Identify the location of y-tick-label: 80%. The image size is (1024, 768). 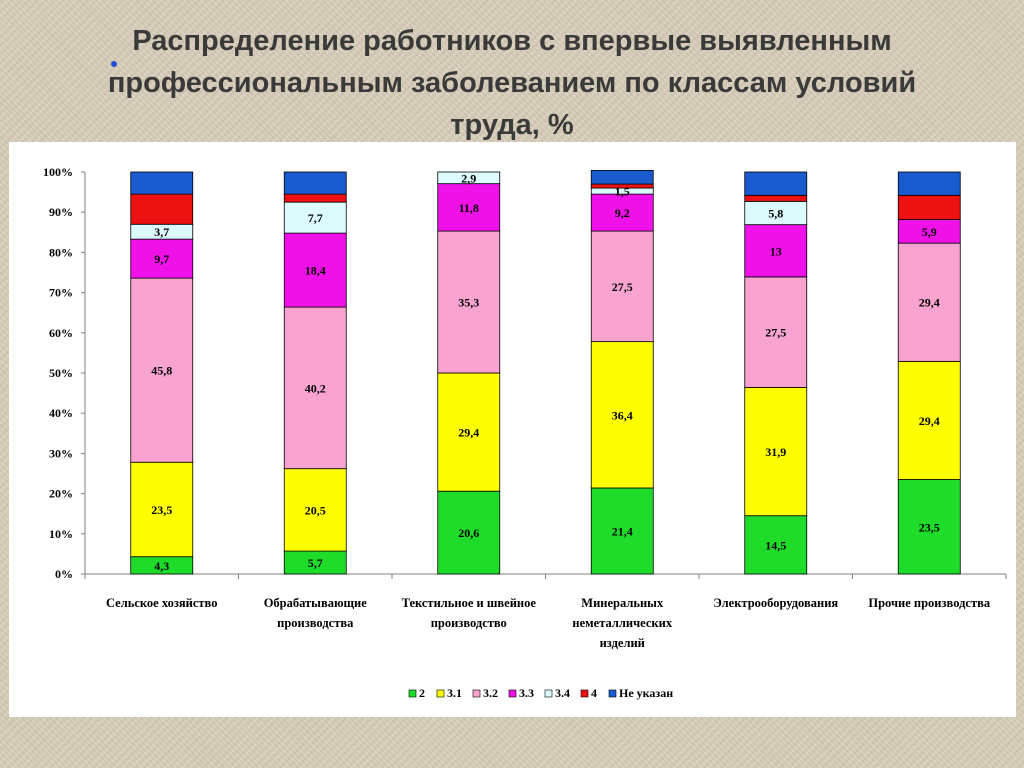
(61, 252).